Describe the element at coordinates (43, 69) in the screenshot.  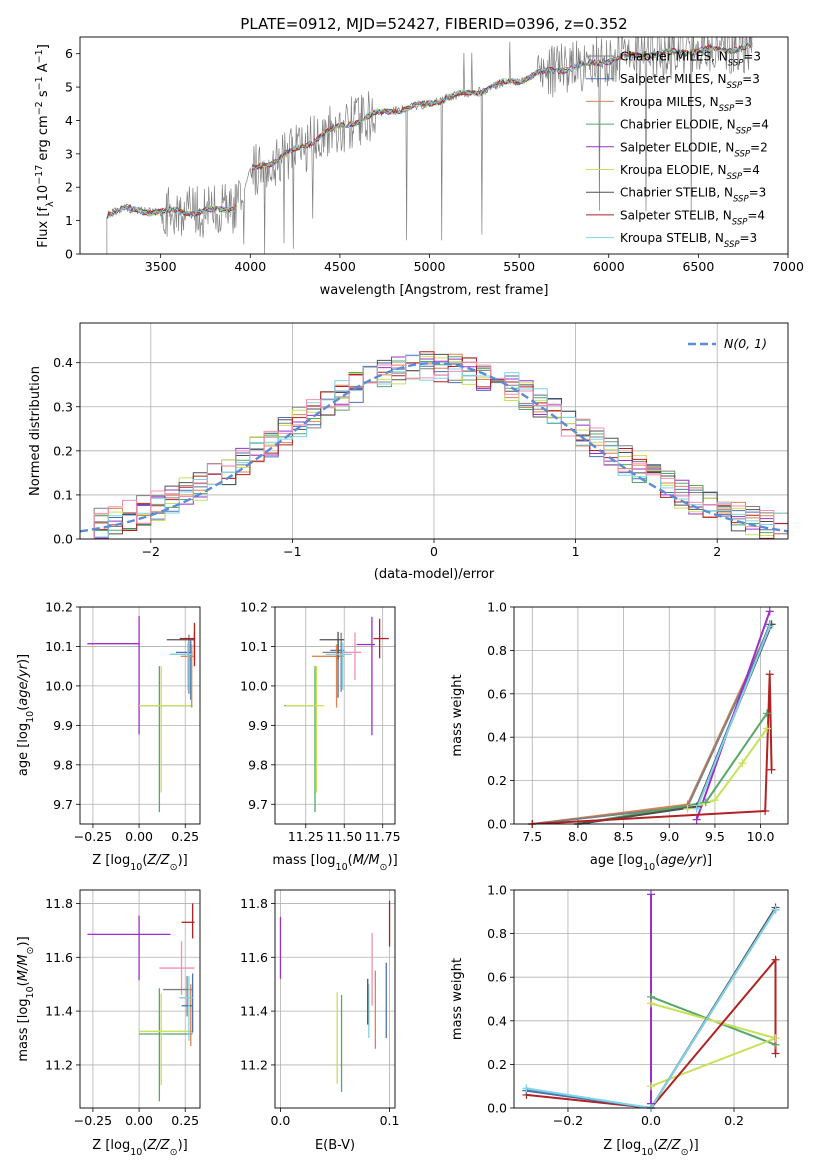
I see `axis-label-part: A` at that location.